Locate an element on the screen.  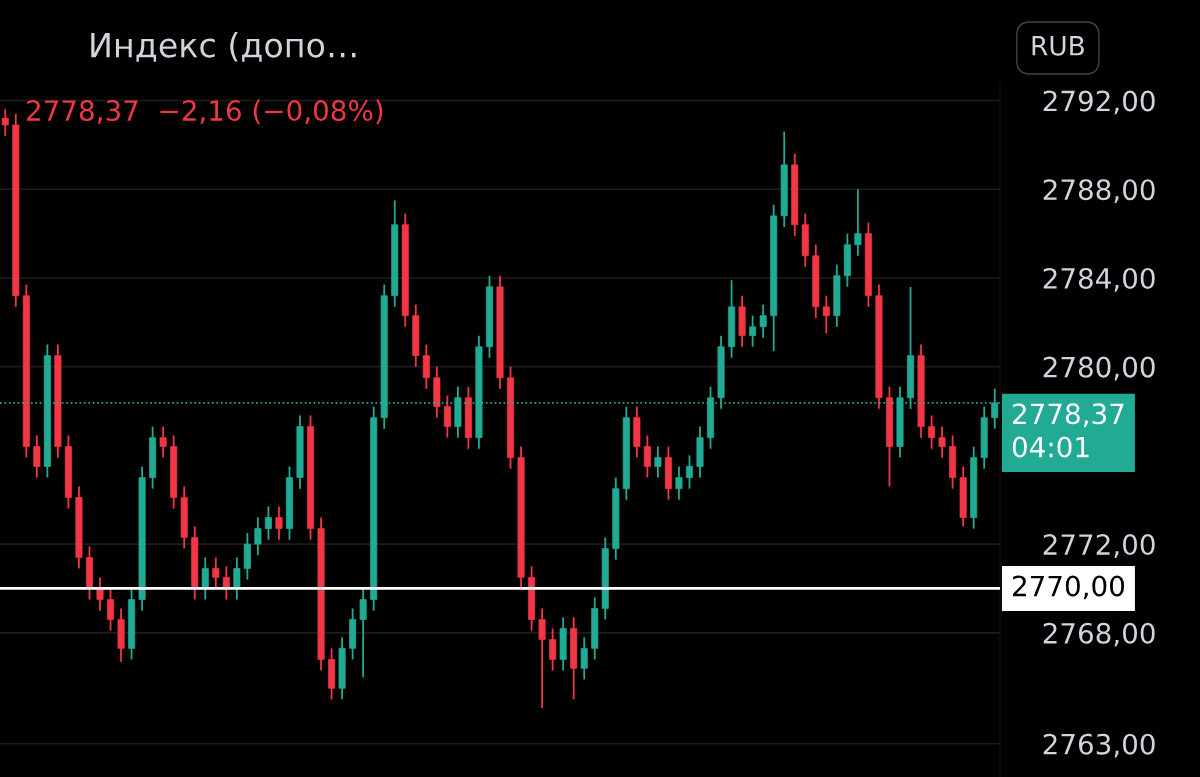
y-tick-label: 2772,00 is located at coordinates (1099, 546).